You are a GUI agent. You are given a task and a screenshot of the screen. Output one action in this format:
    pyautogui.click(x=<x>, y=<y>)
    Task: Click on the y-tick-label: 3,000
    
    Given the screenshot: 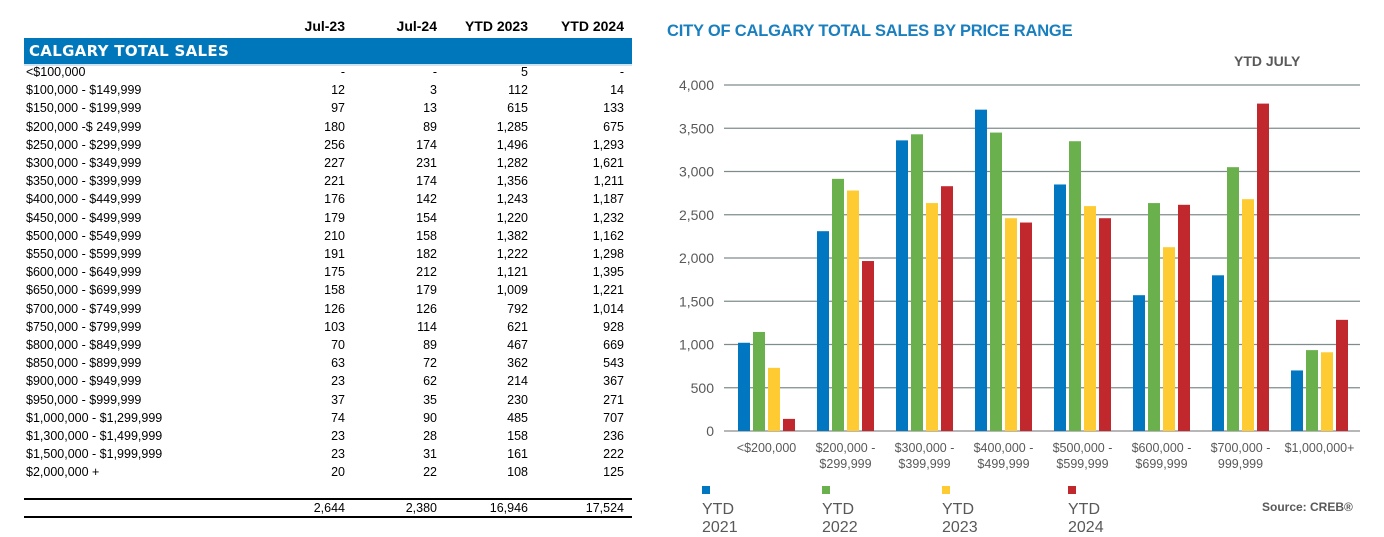 What is the action you would take?
    pyautogui.click(x=696, y=172)
    